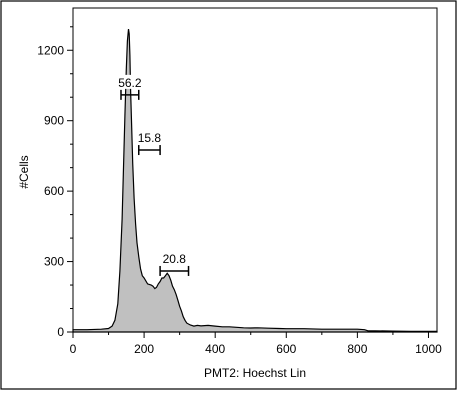 This screenshot has height=395, width=457. I want to click on gate-label: 20.8, so click(175, 259).